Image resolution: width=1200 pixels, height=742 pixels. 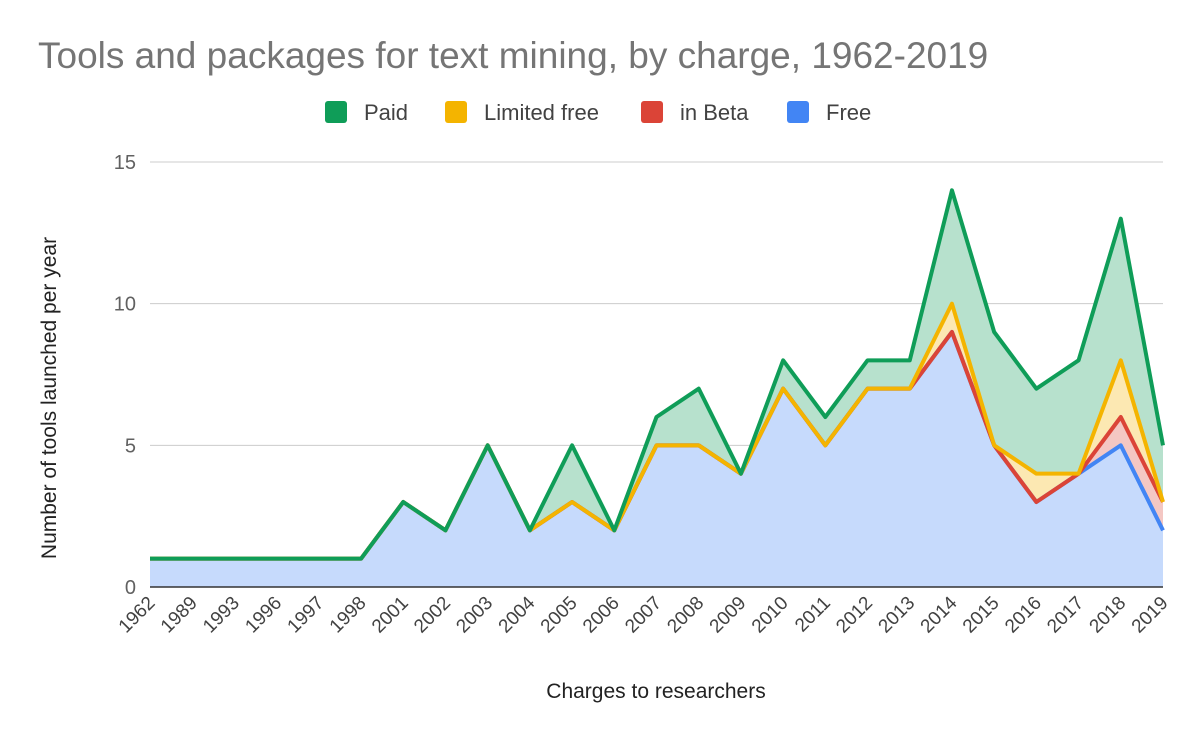 What do you see at coordinates (1108, 615) in the screenshot?
I see `x-tick-label: 2018` at bounding box center [1108, 615].